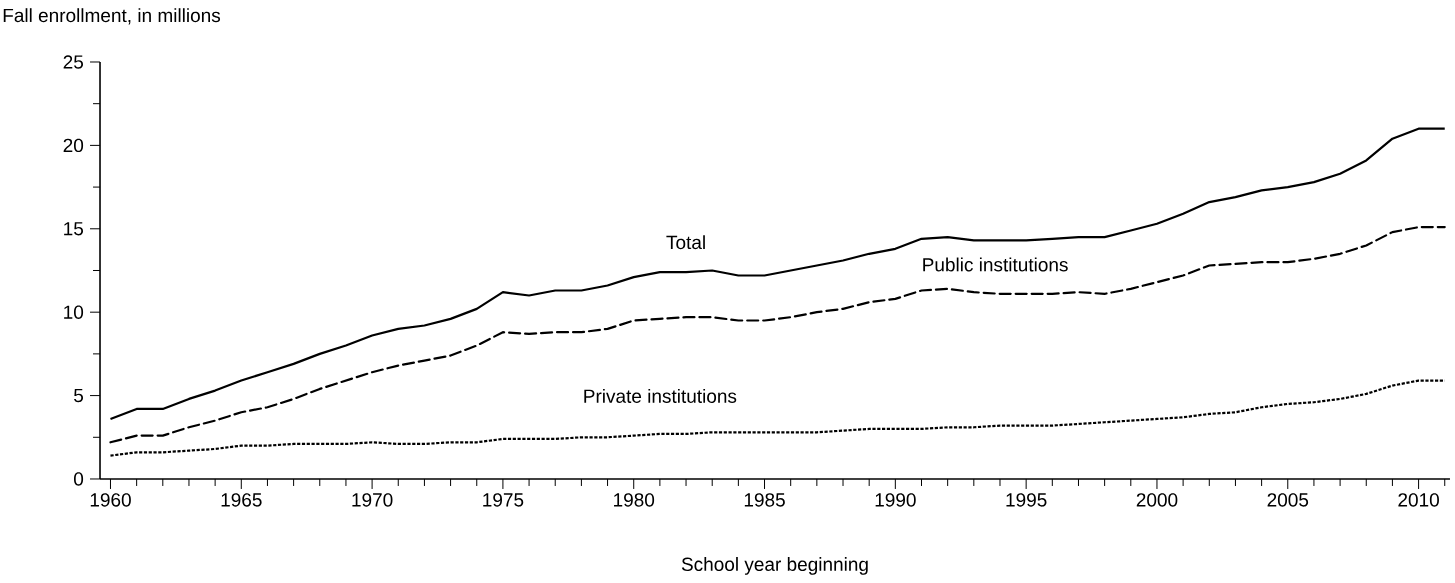 This screenshot has height=583, width=1455. Describe the element at coordinates (372, 500) in the screenshot. I see `x-tick-label: 1970` at that location.